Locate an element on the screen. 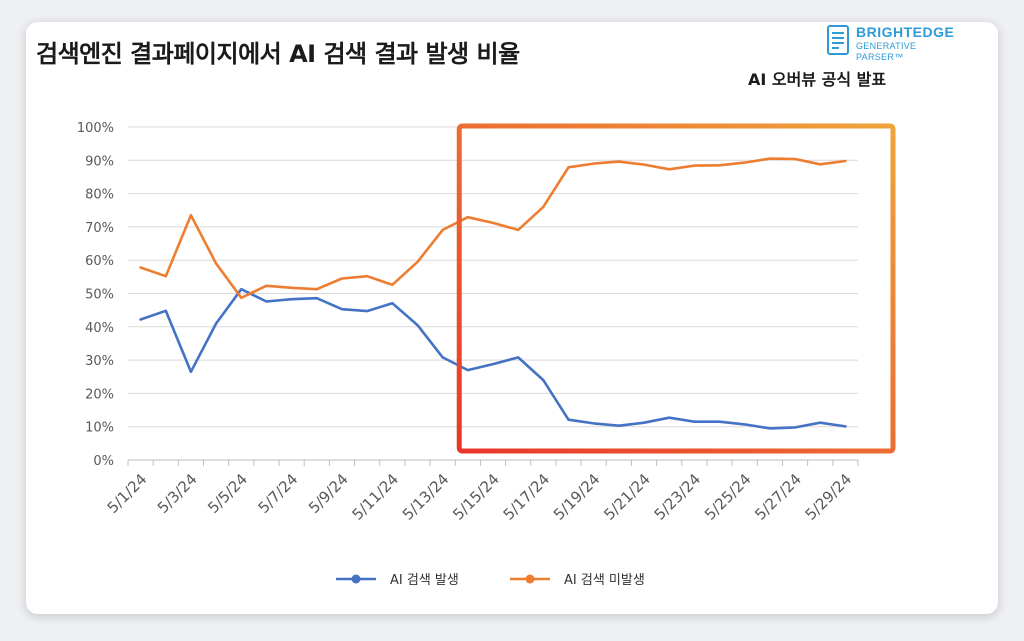 This screenshot has height=641, width=1024. legend-marker-ai-search is located at coordinates (356, 579).